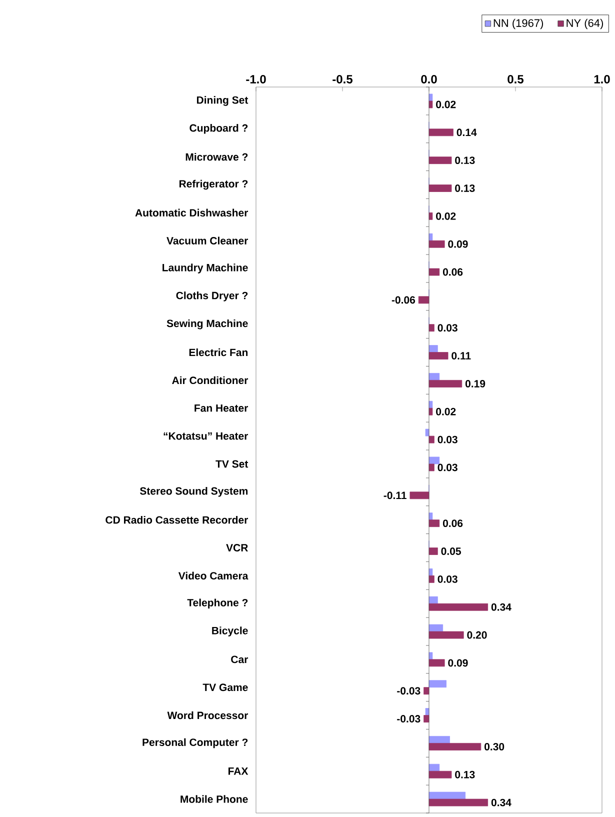  What do you see at coordinates (451, 551) in the screenshot?
I see `data-label: 0.05` at bounding box center [451, 551].